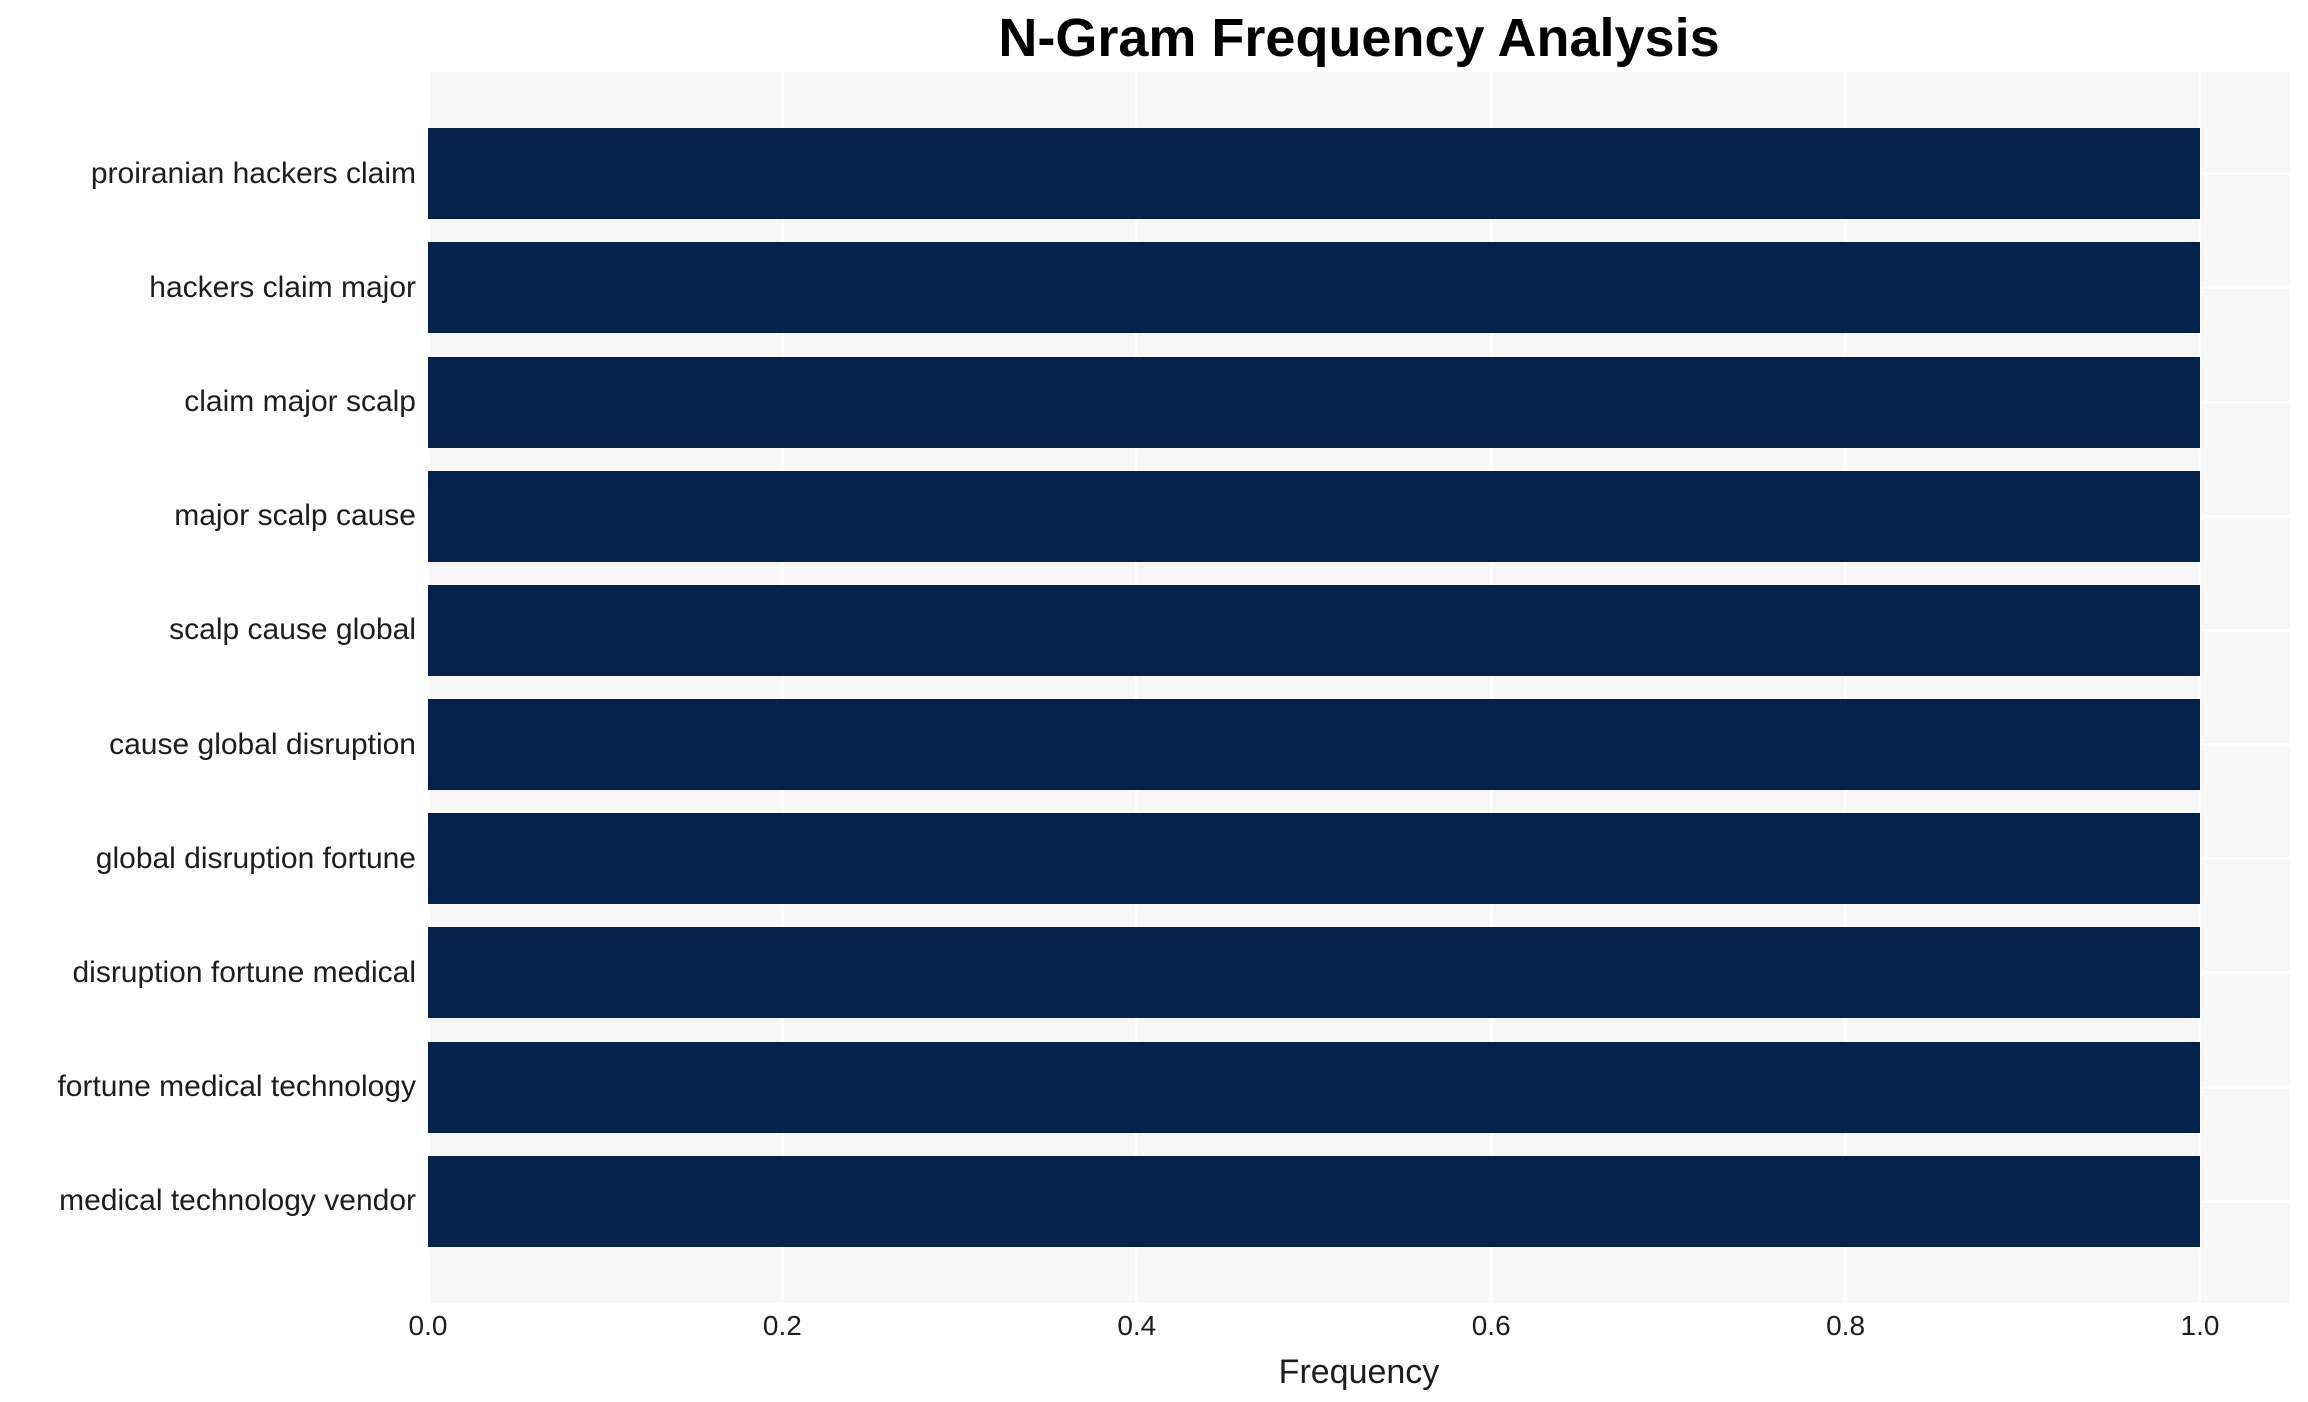  I want to click on y-axis-label: fortune medical technology, so click(236, 1087).